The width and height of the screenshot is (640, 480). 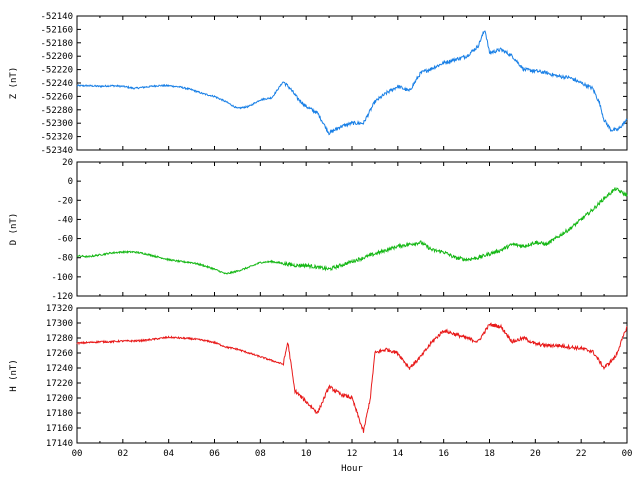 What do you see at coordinates (59, 384) in the screenshot?
I see `y-tick-label: 17220` at bounding box center [59, 384].